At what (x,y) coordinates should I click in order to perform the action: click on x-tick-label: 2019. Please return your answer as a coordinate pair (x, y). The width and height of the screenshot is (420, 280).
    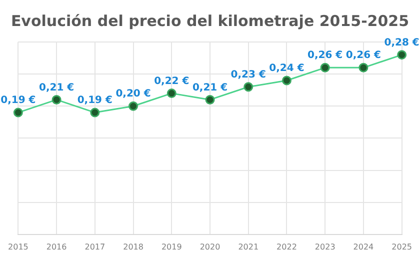
    Looking at the image, I should click on (171, 247).